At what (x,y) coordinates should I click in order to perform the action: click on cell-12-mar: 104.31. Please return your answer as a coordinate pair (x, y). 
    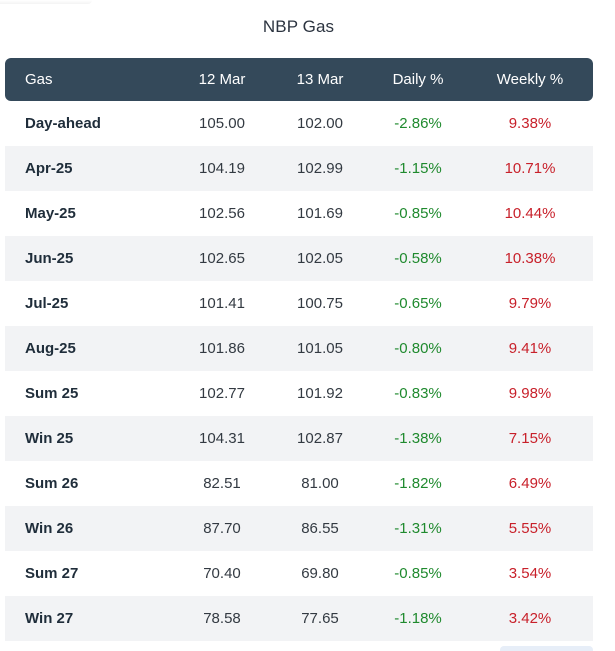
    Looking at the image, I should click on (222, 438).